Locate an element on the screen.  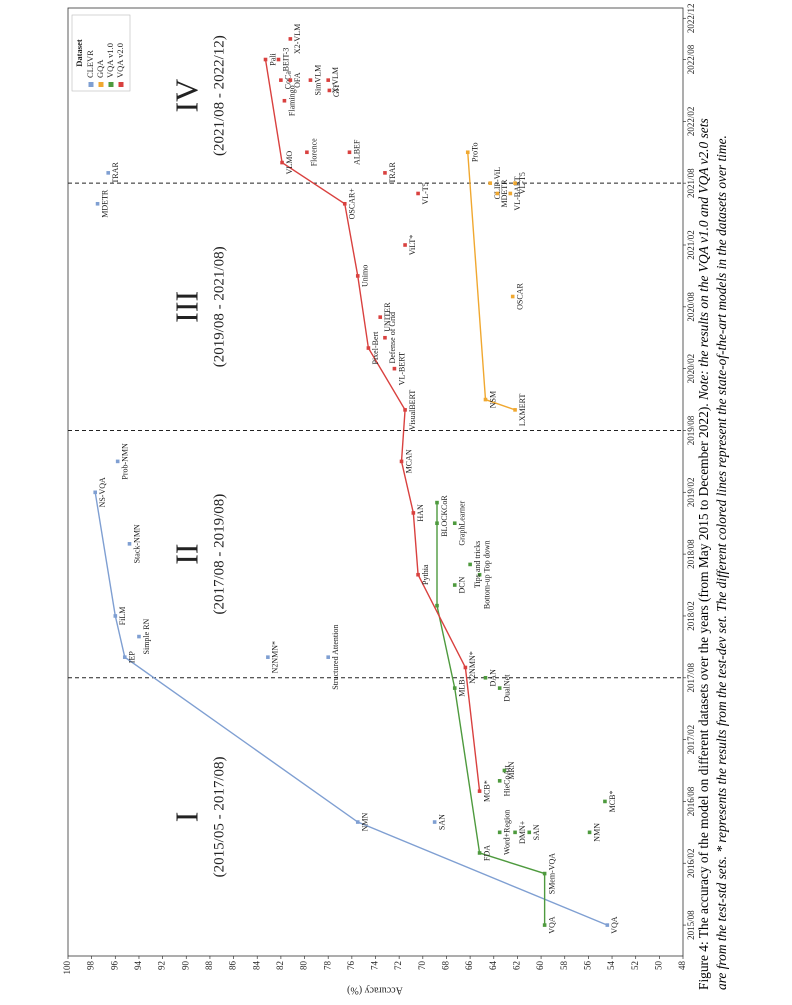
point-label: Bottom-up Top down is located at coordinates (486, 574).